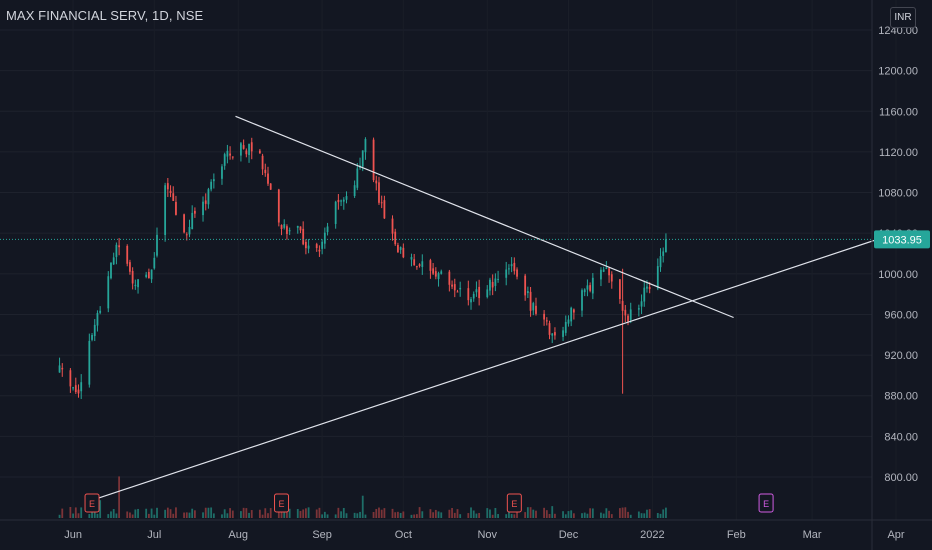  I want to click on earnings-marker-label: E, so click(514, 504).